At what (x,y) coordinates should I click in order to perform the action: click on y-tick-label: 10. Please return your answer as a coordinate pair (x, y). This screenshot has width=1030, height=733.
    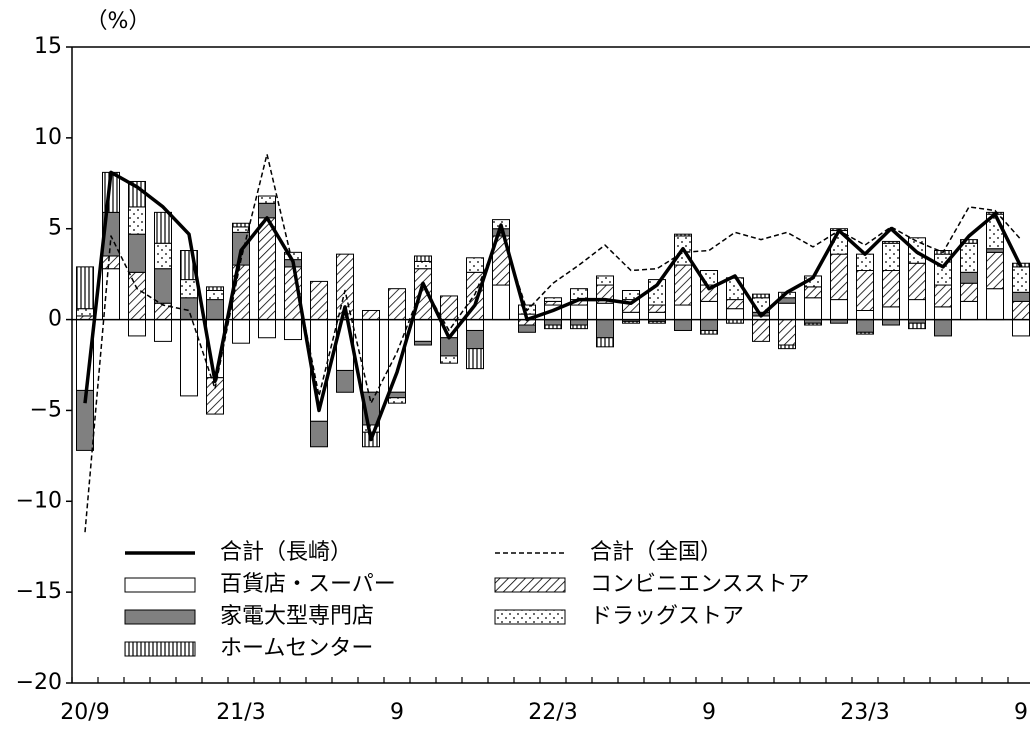
    Looking at the image, I should click on (48, 137).